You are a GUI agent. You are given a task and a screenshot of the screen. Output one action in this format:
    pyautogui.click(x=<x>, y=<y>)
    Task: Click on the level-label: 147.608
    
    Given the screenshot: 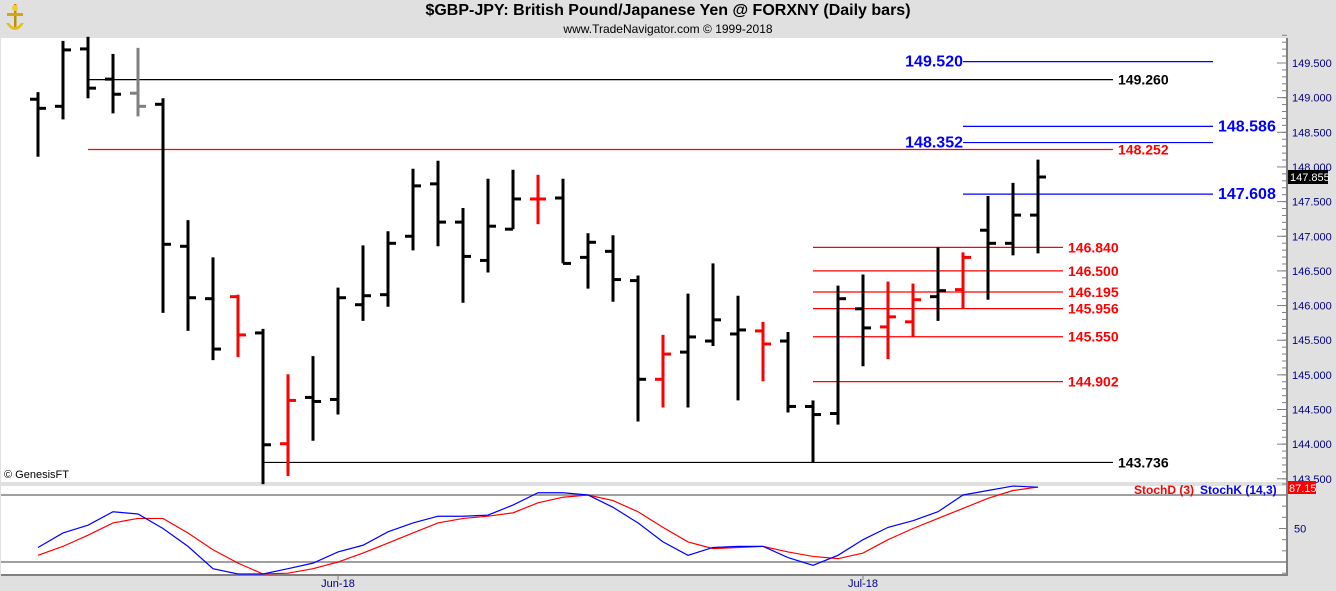 What is the action you would take?
    pyautogui.click(x=1247, y=194)
    